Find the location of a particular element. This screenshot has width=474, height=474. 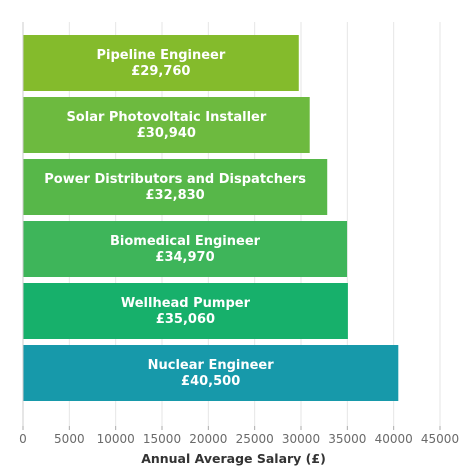

bar-category-label: Solar Photovoltaic Installer is located at coordinates (166, 117).